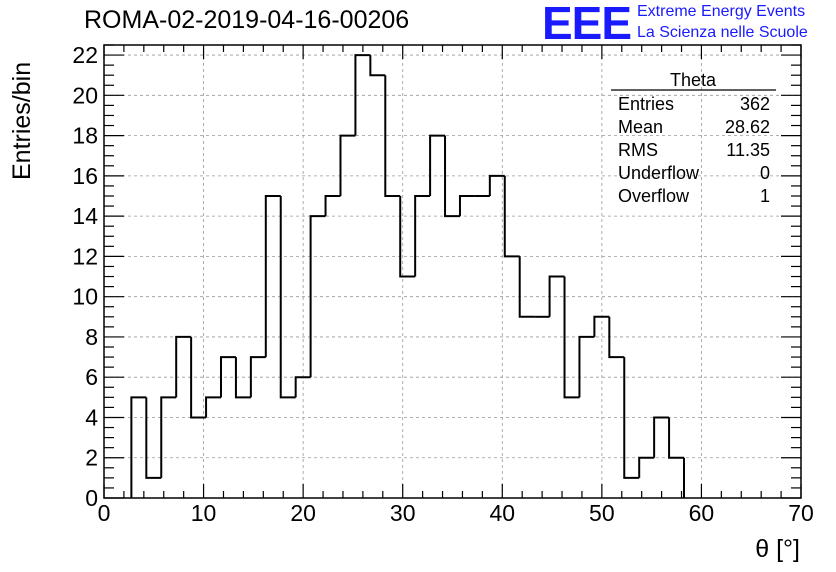 This screenshot has width=836, height=572. What do you see at coordinates (85, 95) in the screenshot?
I see `y-tick-label: 20` at bounding box center [85, 95].